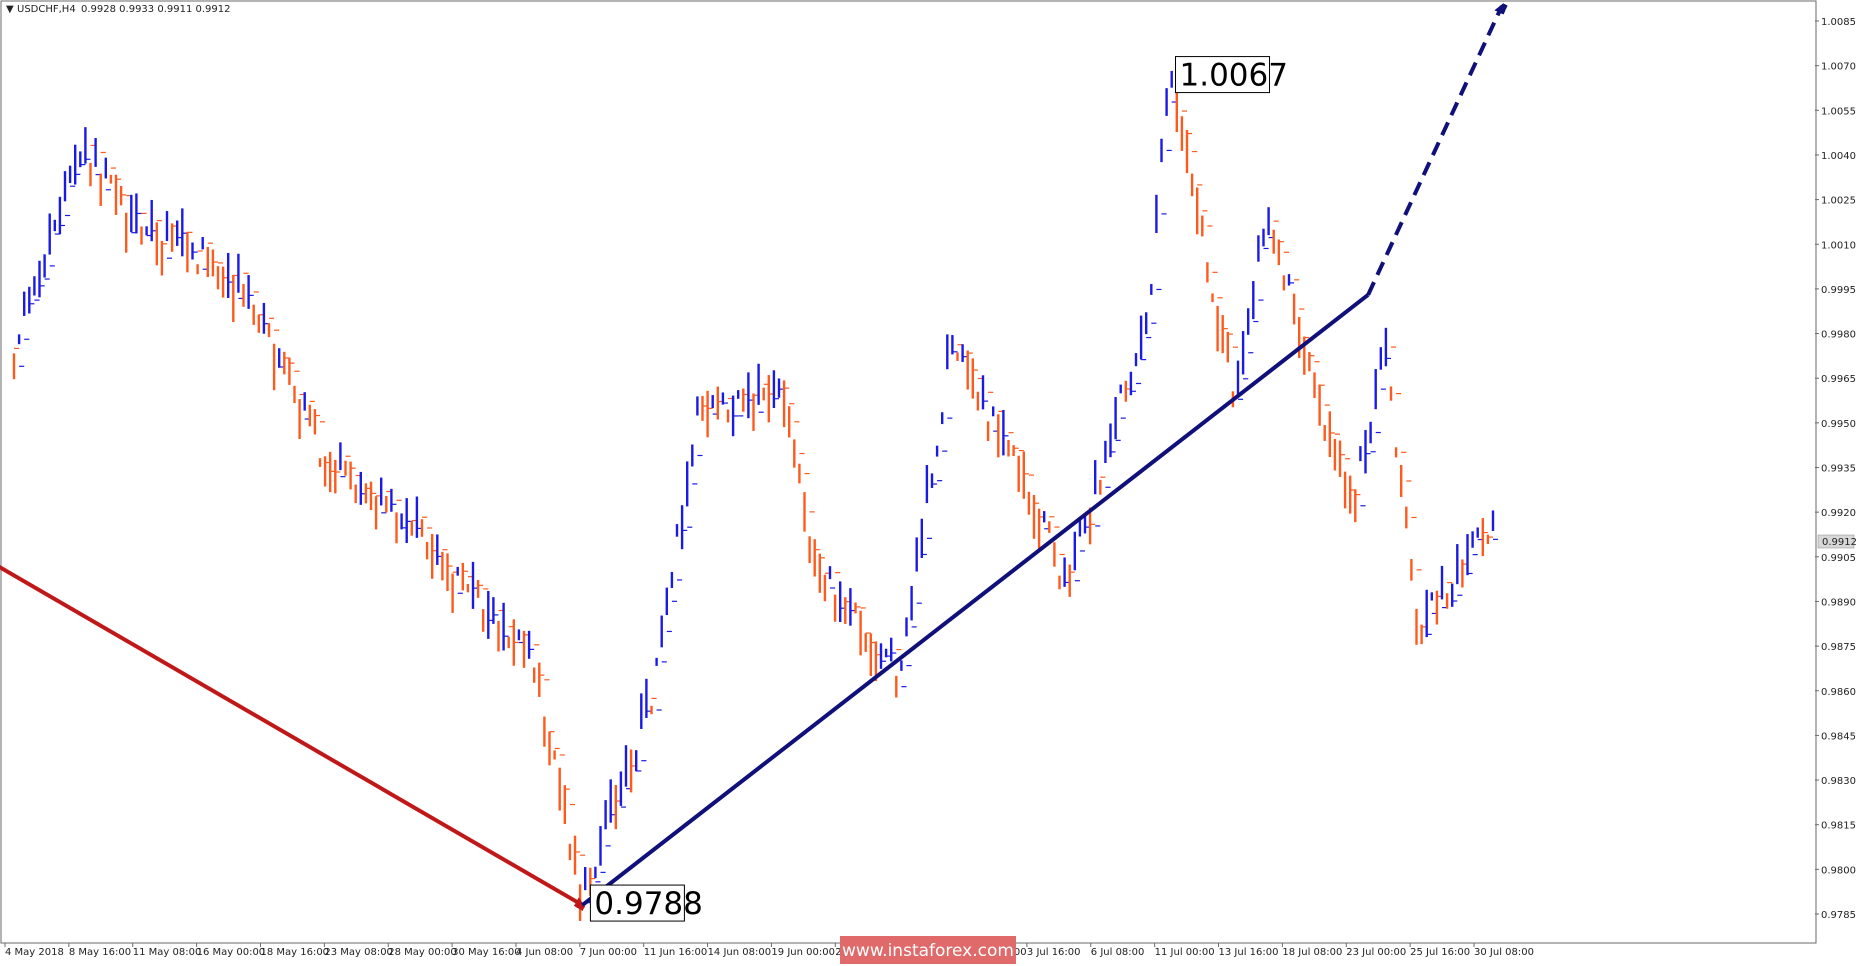  I want to click on price-tick-label: 0.9935, so click(1838, 469).